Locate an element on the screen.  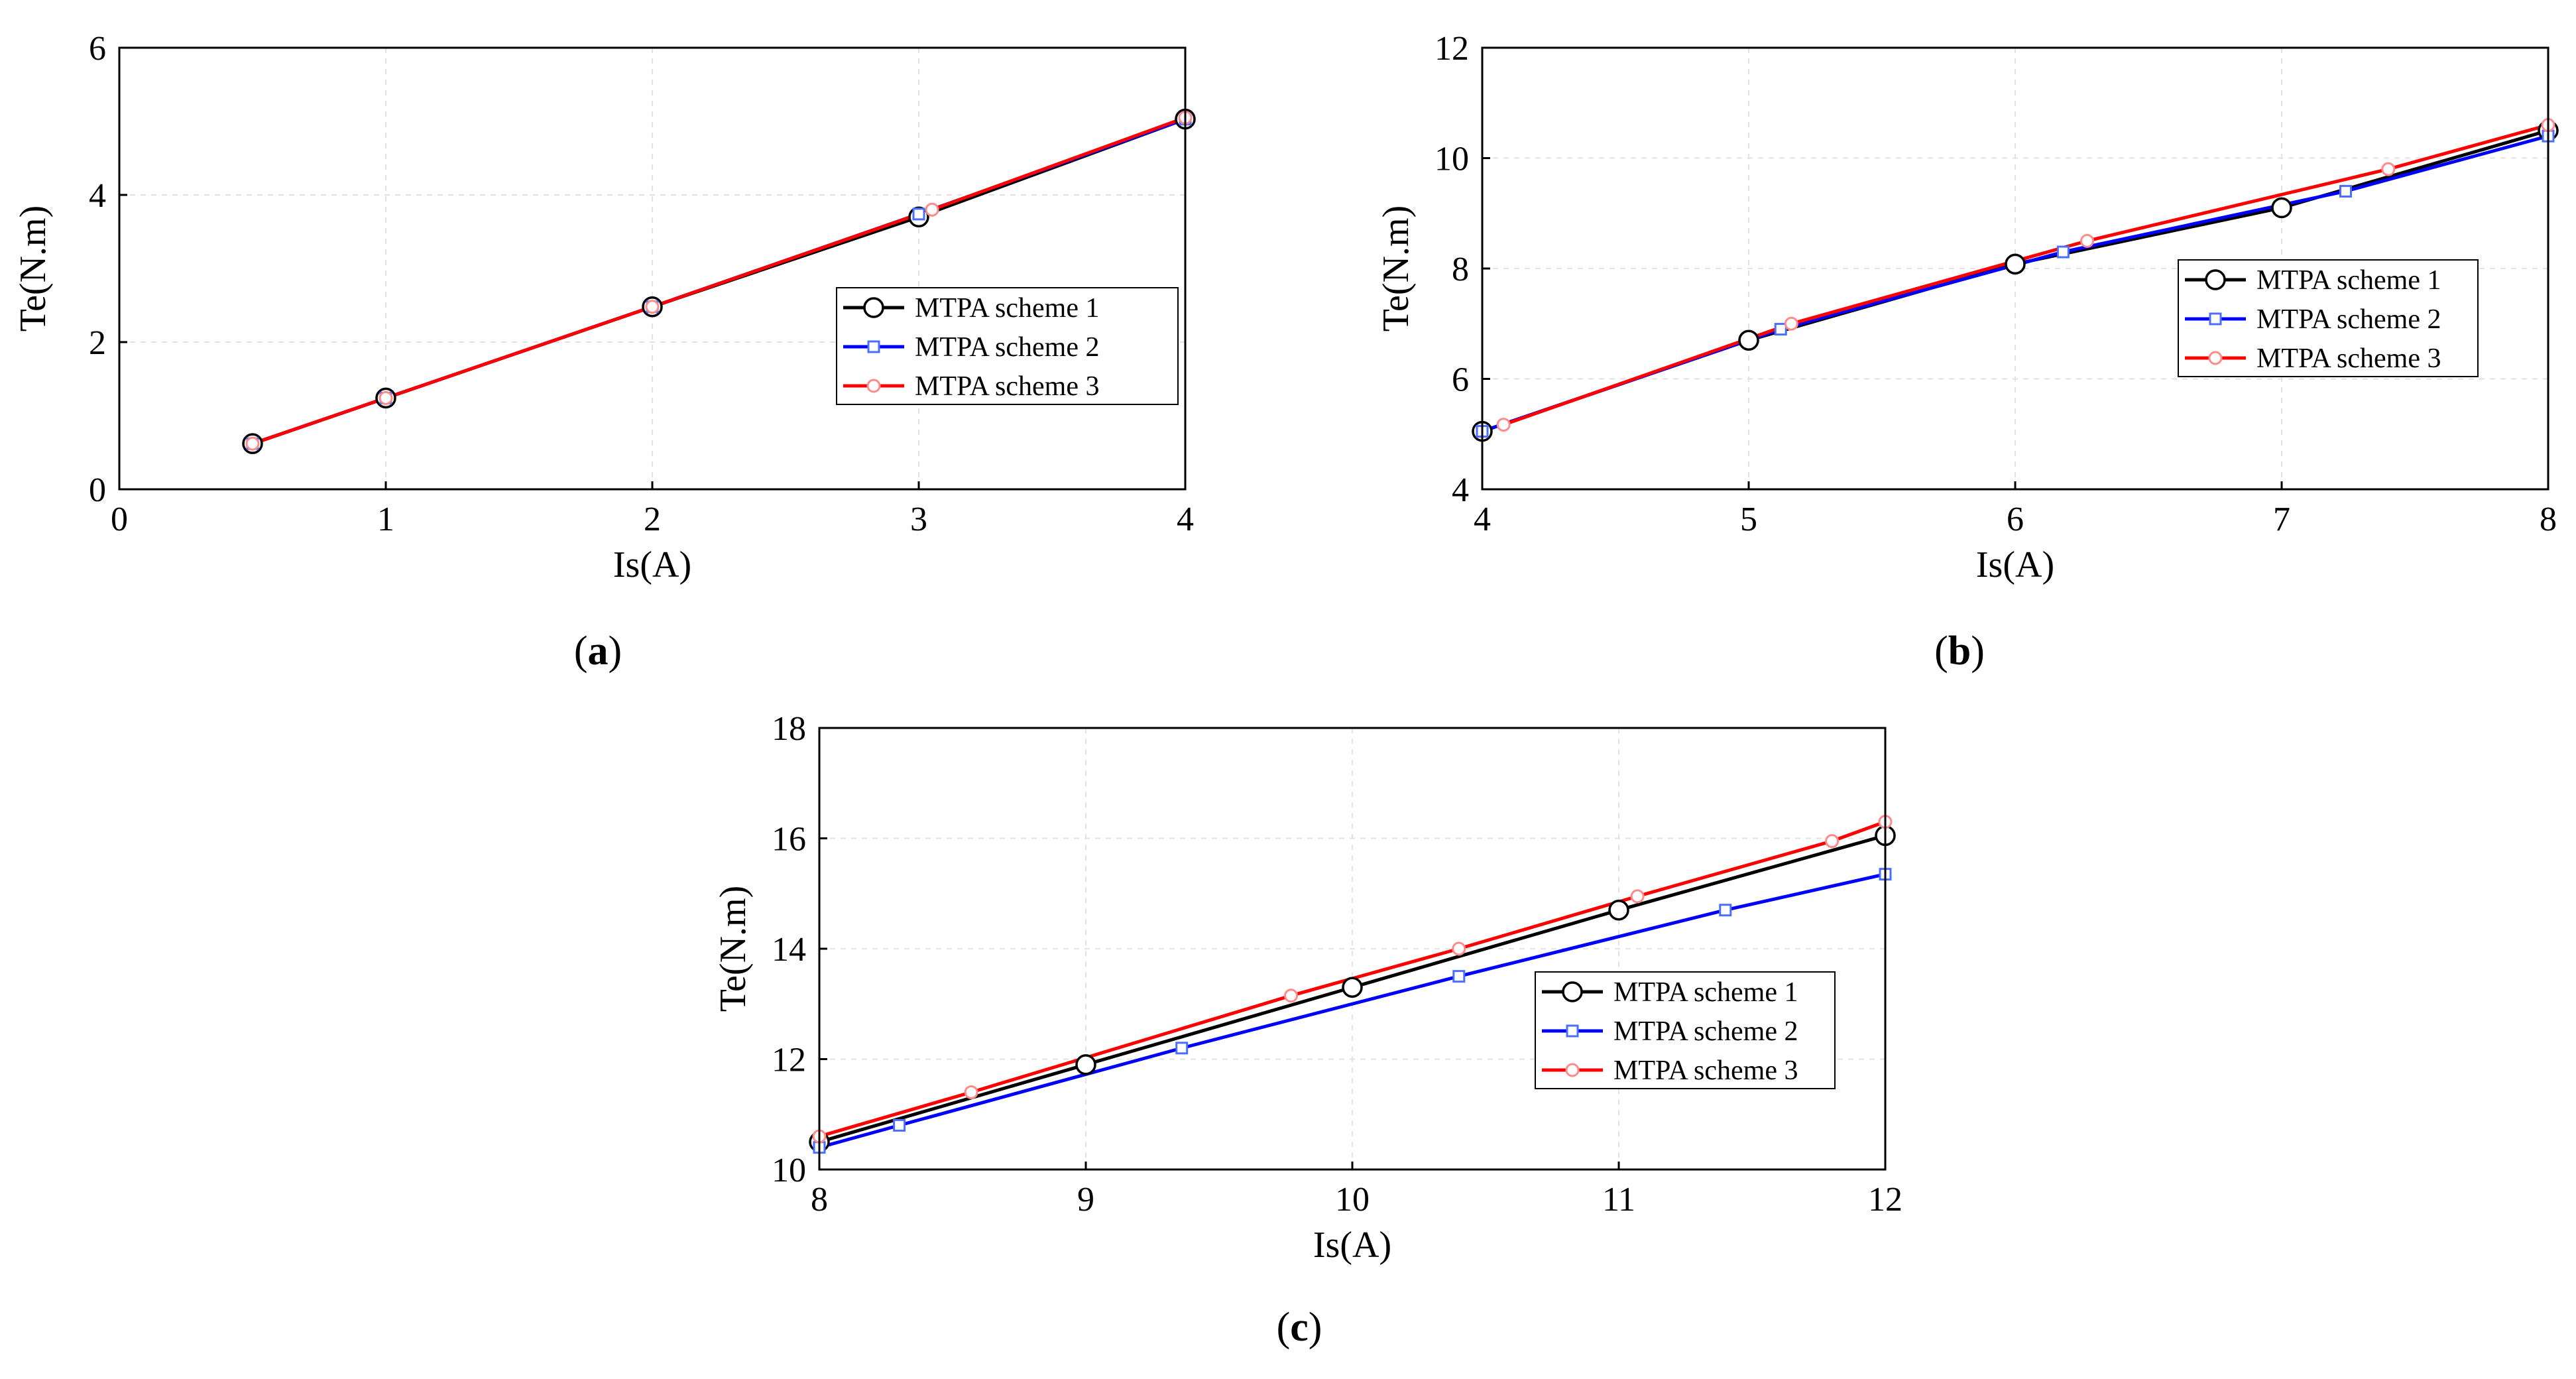
y-tick-label: 14 is located at coordinates (789, 950).